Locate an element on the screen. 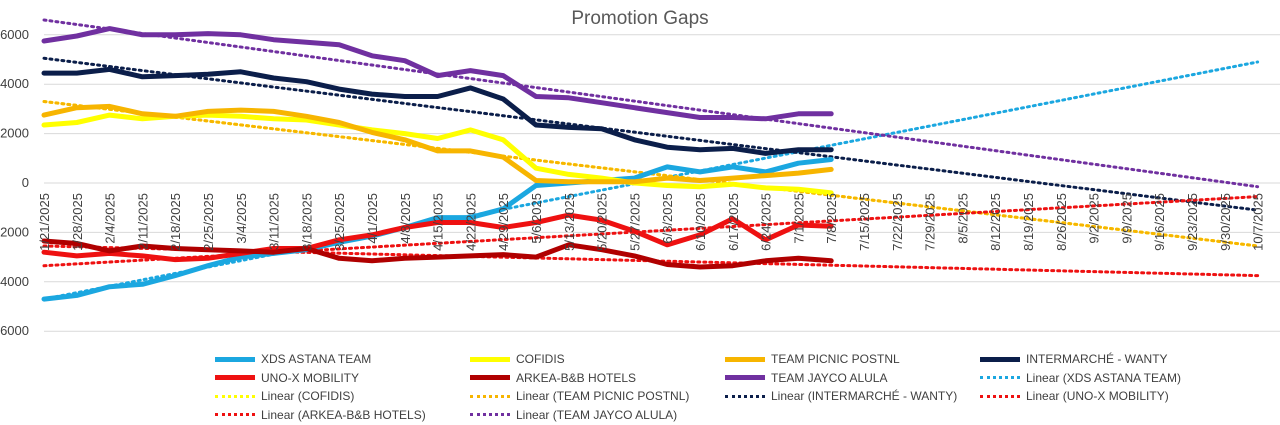 This screenshot has height=425, width=1280. legend-item: ARKEA-B&B HOTELS is located at coordinates (553, 378).